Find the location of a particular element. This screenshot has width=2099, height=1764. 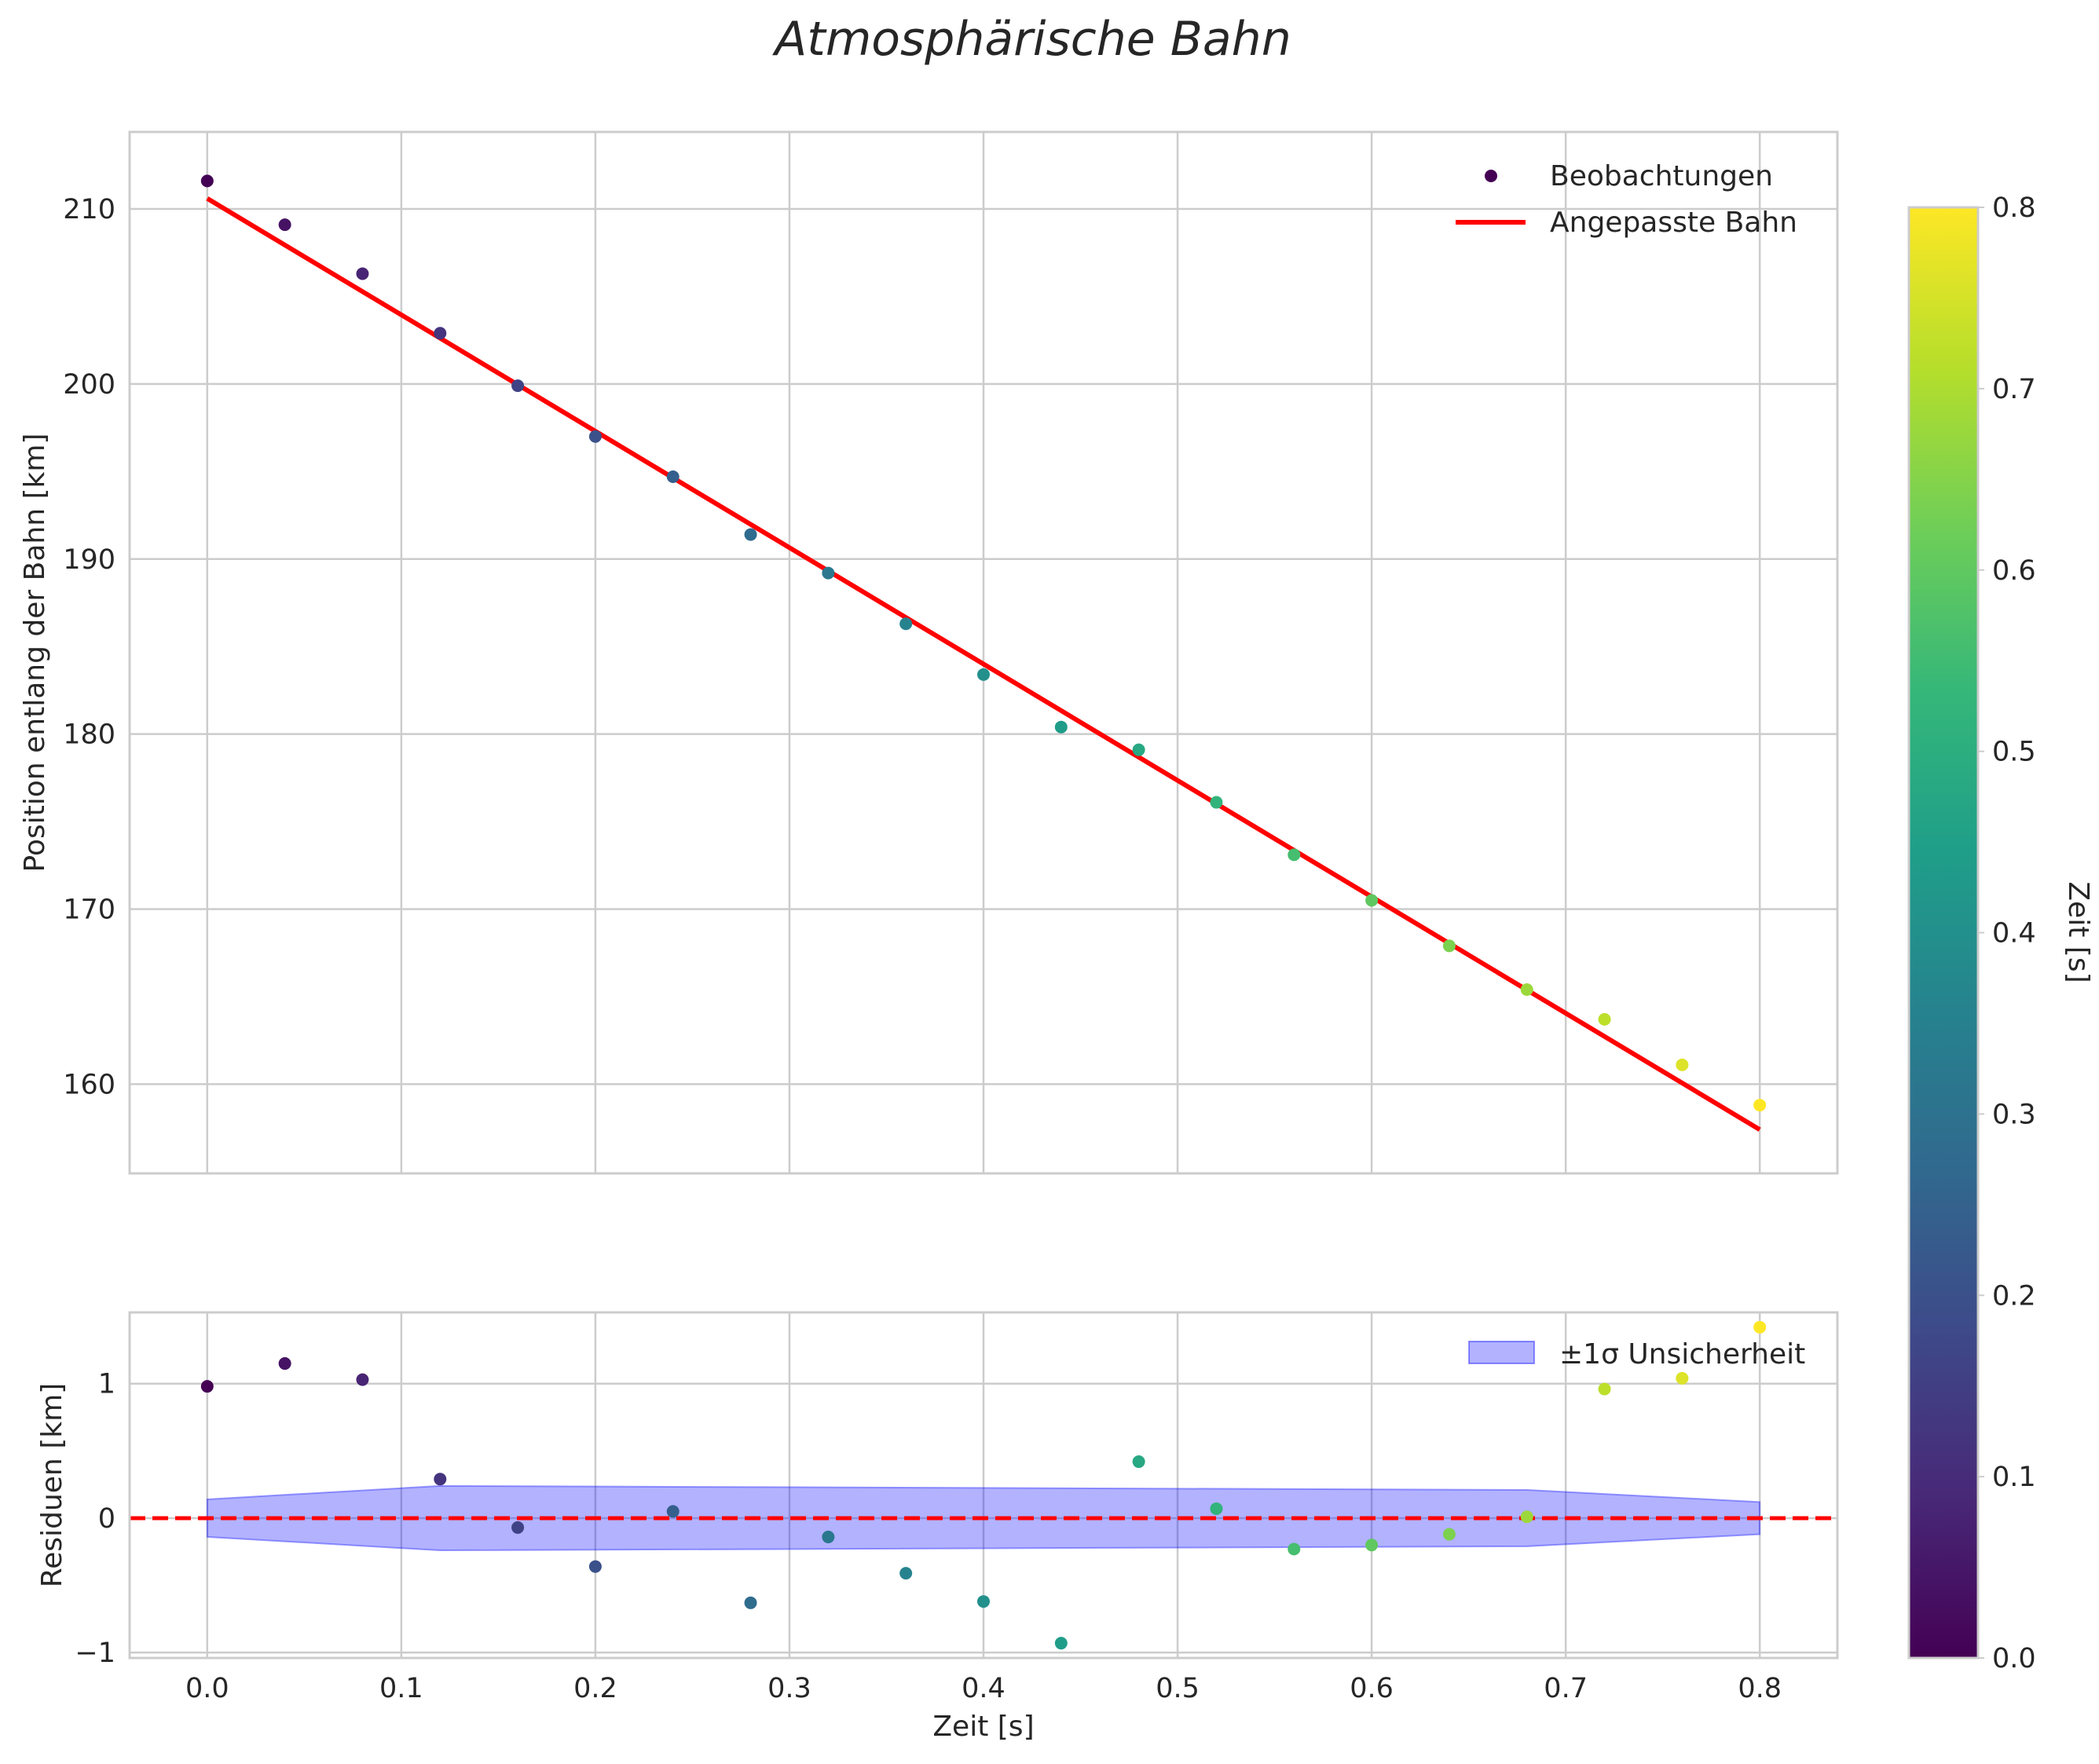

residuals-x-tick-label: 0.6 is located at coordinates (1372, 1689).